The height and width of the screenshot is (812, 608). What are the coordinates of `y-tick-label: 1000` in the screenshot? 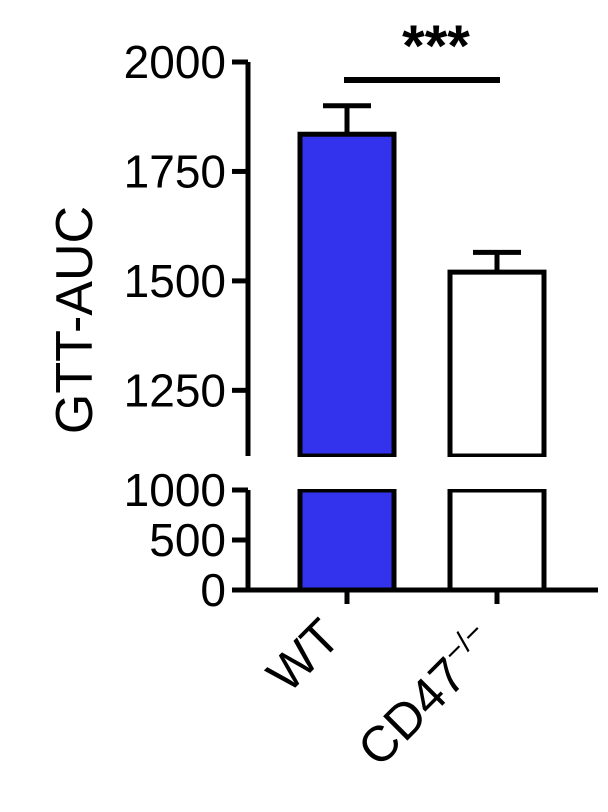 It's located at (175, 490).